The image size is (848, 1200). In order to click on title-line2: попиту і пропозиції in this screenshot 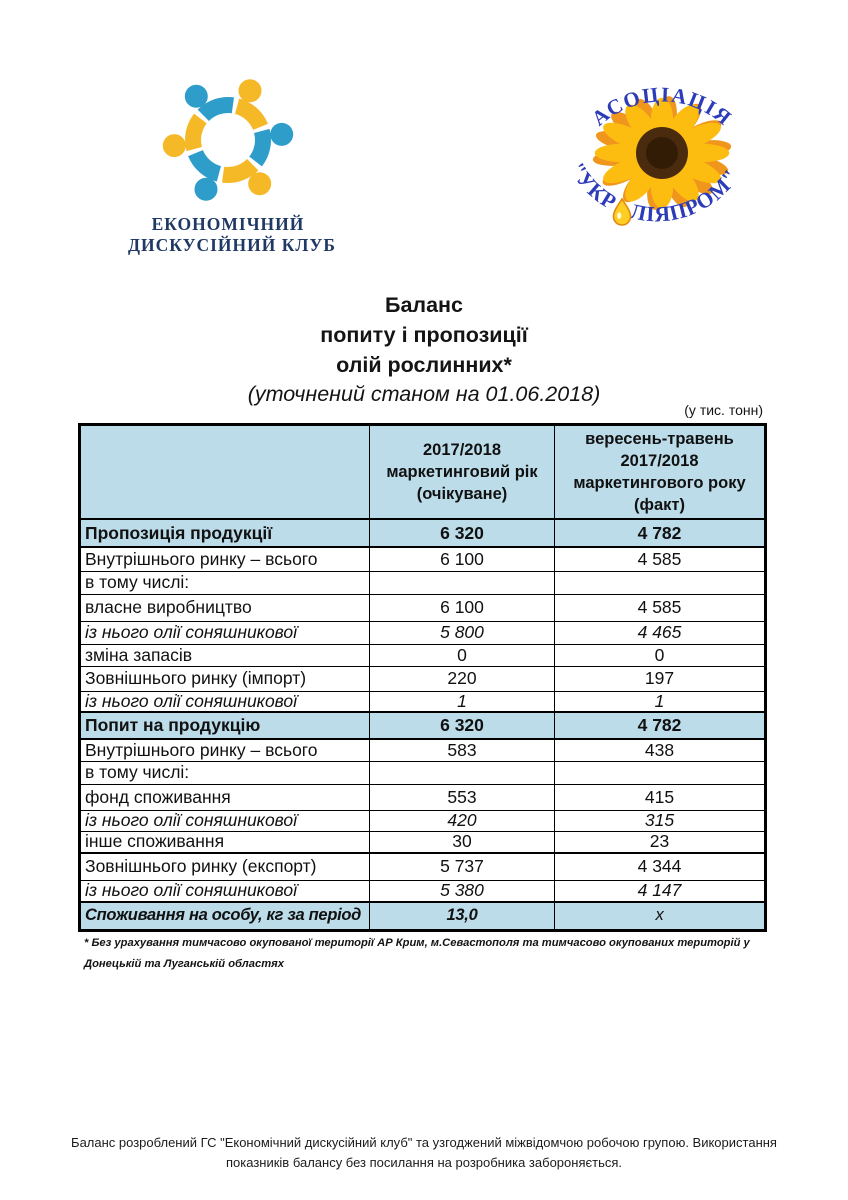, I will do `click(424, 335)`.